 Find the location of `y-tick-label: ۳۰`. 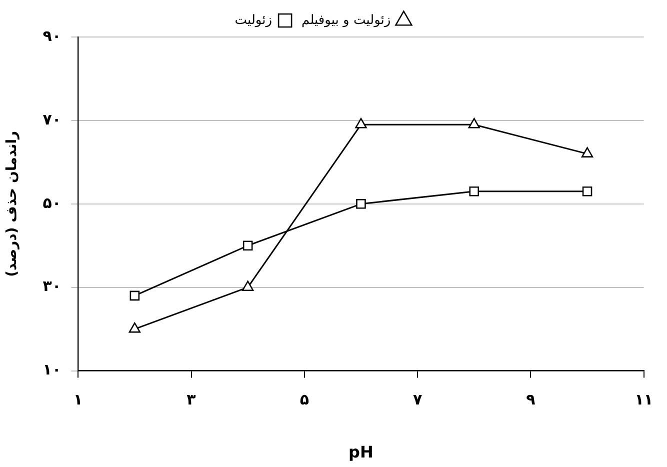

y-tick-label: ۳۰ is located at coordinates (52, 286).